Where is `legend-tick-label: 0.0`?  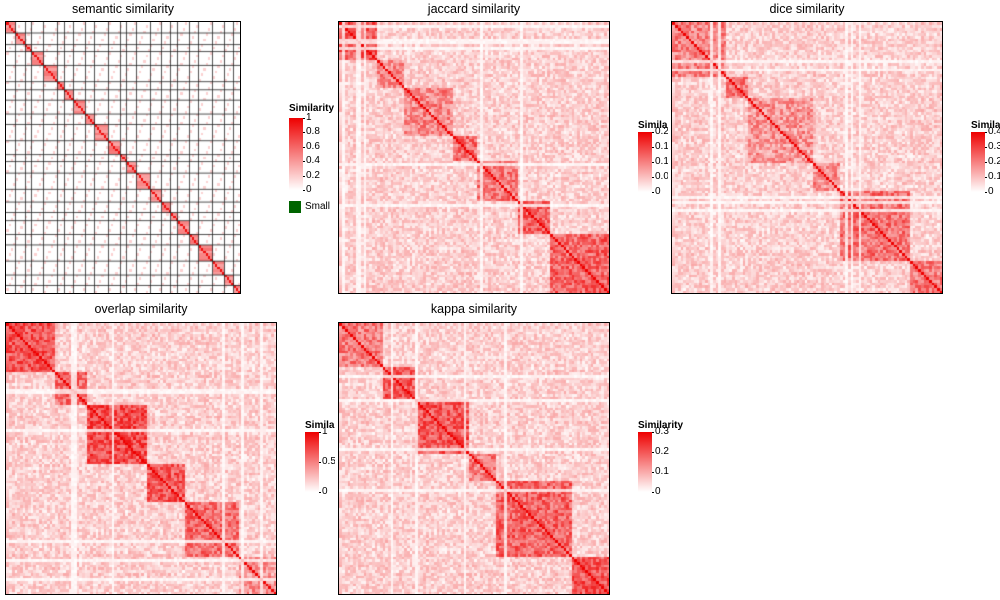
legend-tick-label: 0.0 is located at coordinates (661, 176).